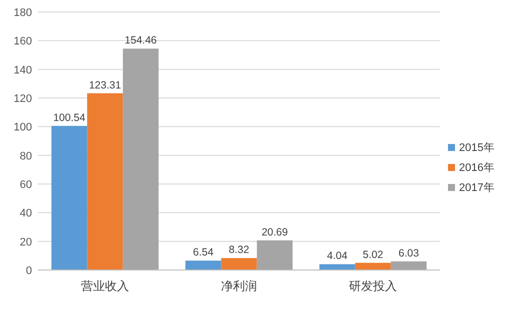 The width and height of the screenshot is (513, 309). I want to click on data-label: 4.04, so click(337, 256).